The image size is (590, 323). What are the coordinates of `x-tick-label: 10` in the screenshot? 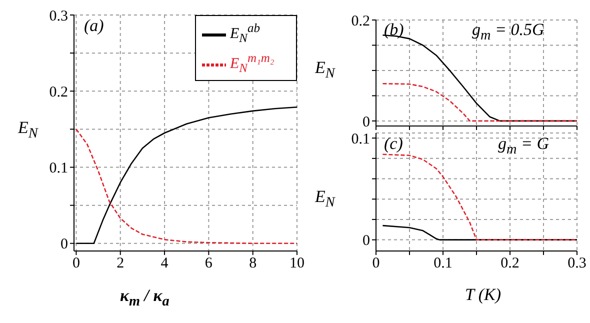 It's located at (297, 264).